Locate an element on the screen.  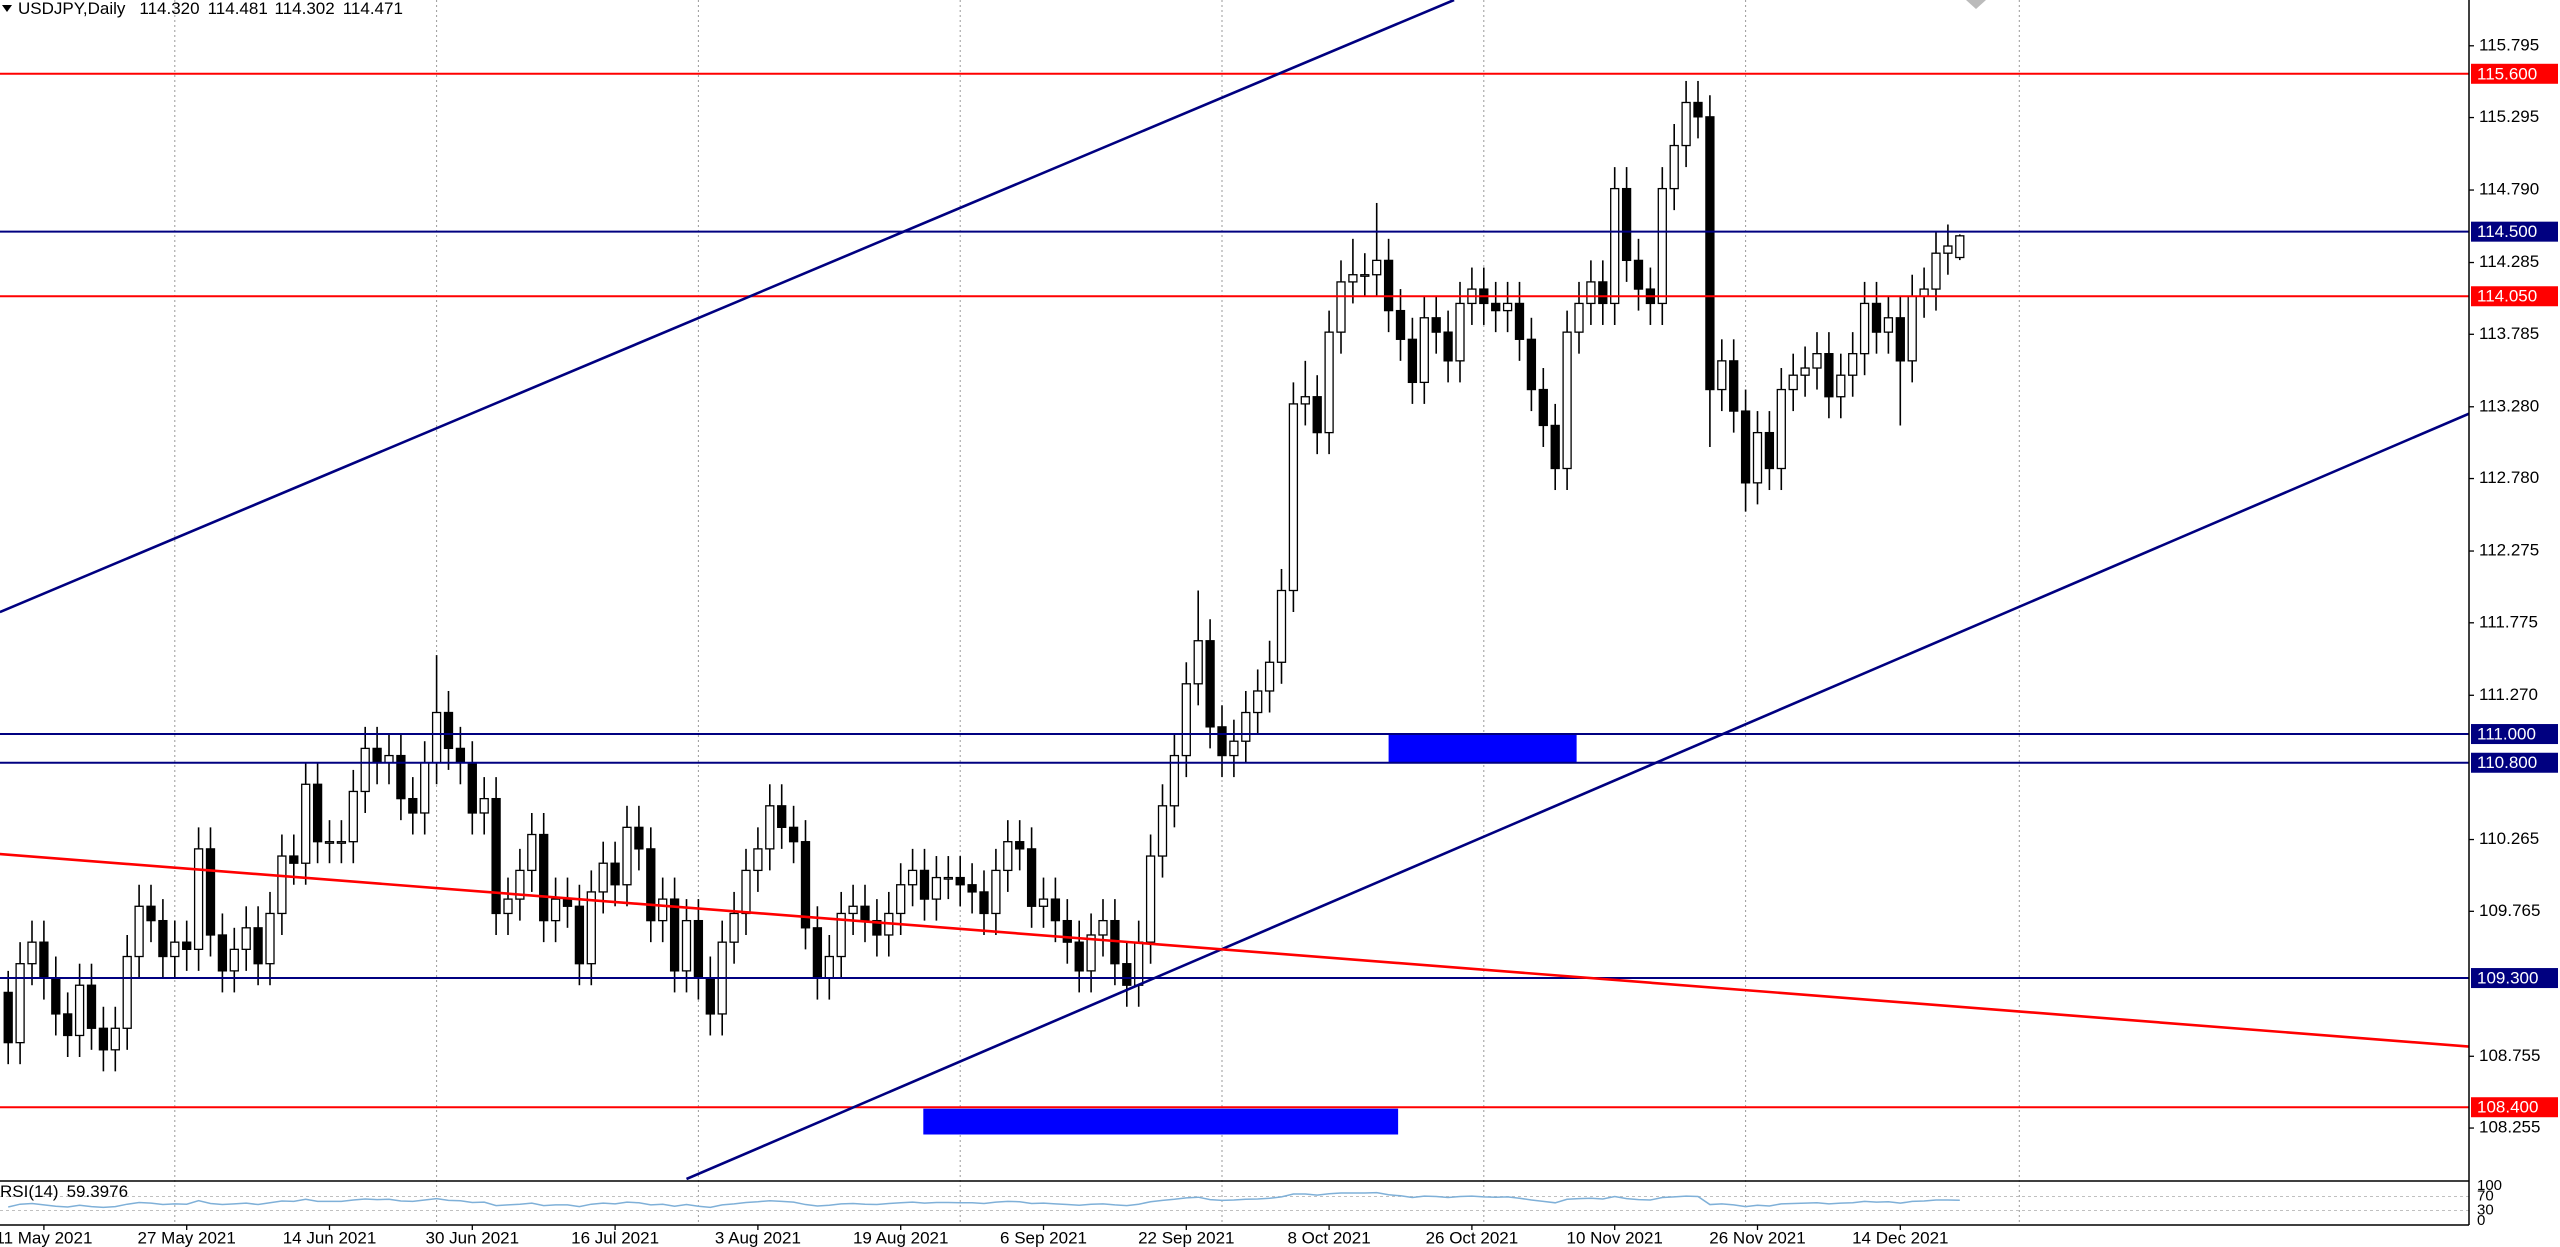
rsi-tick-label: 30 is located at coordinates (2485, 1209).